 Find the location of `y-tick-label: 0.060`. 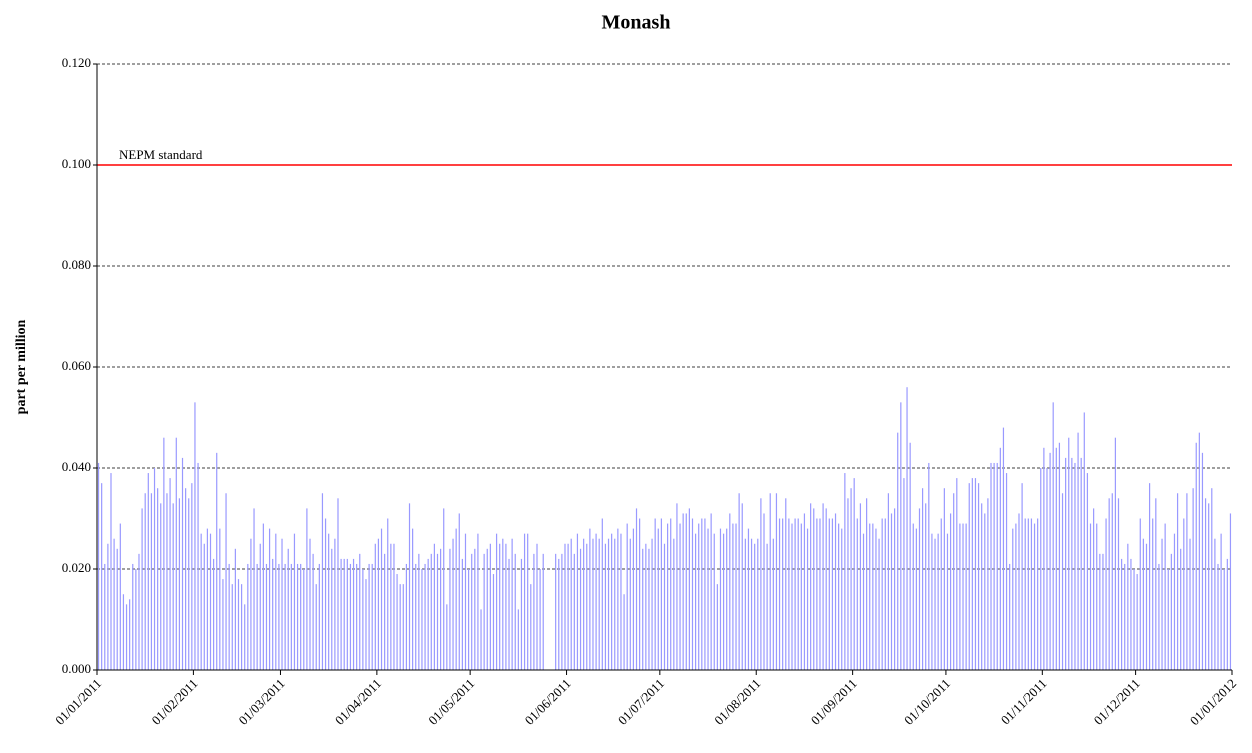

y-tick-label: 0.060 is located at coordinates (76, 365).